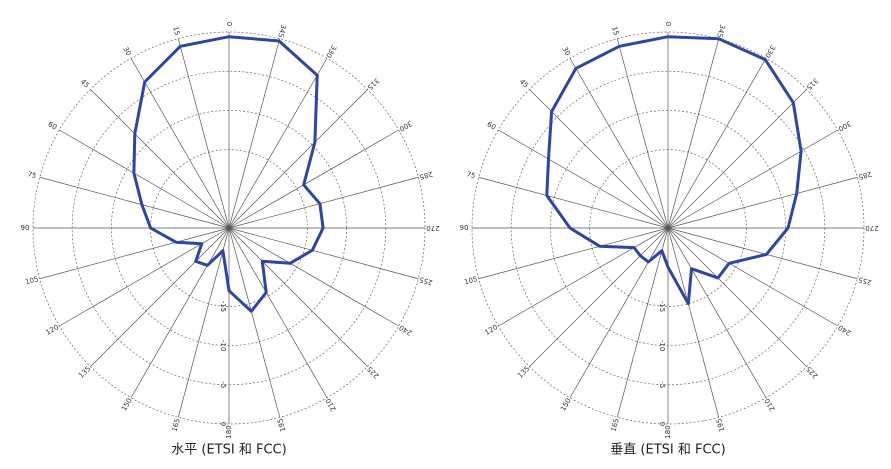  I want to click on pattern-line, so click(228, 174).